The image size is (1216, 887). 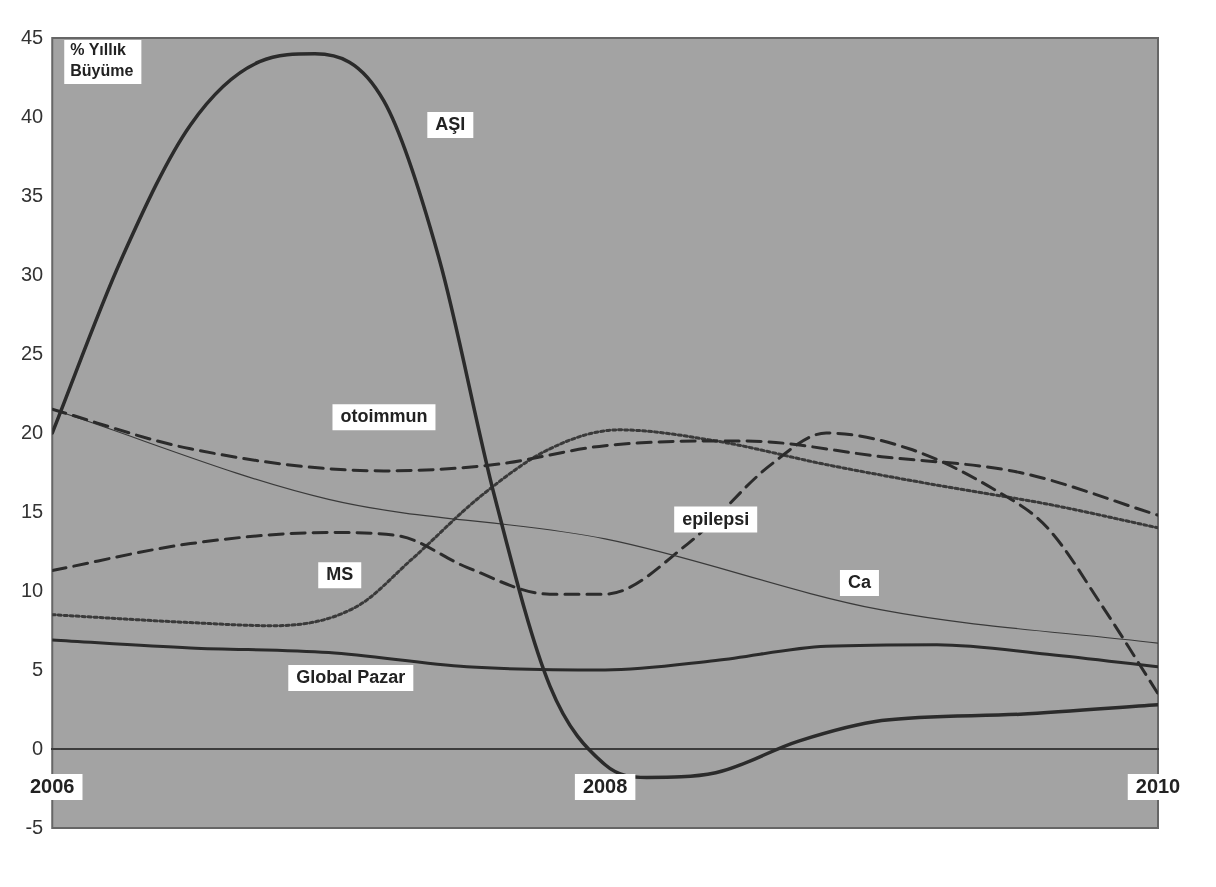 I want to click on y-tick-label: 0, so click(x=38, y=747).